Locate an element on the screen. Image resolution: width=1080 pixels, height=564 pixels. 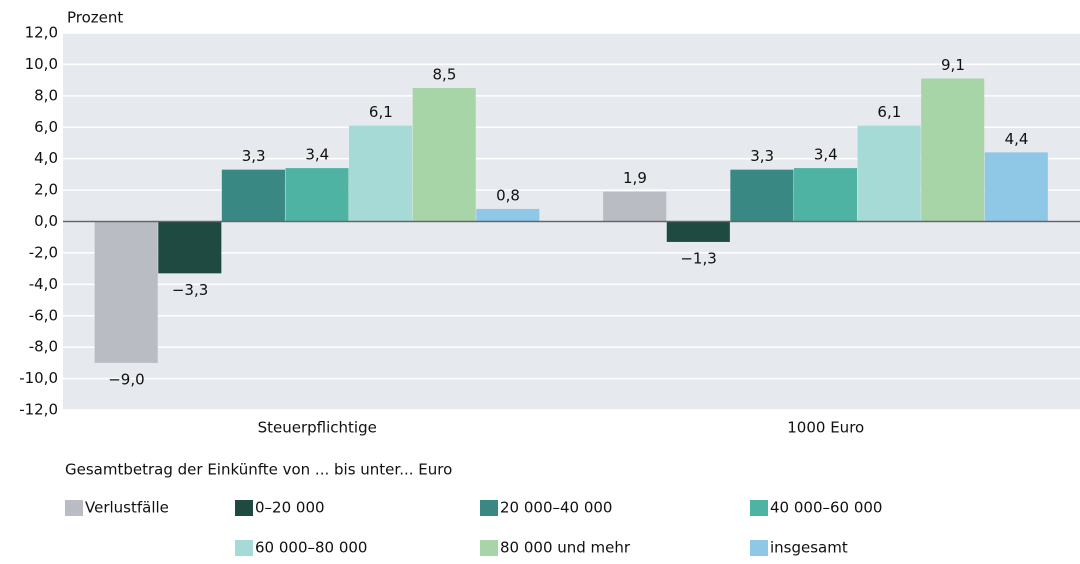
legend-label: 80 000 und mehr is located at coordinates (565, 548).